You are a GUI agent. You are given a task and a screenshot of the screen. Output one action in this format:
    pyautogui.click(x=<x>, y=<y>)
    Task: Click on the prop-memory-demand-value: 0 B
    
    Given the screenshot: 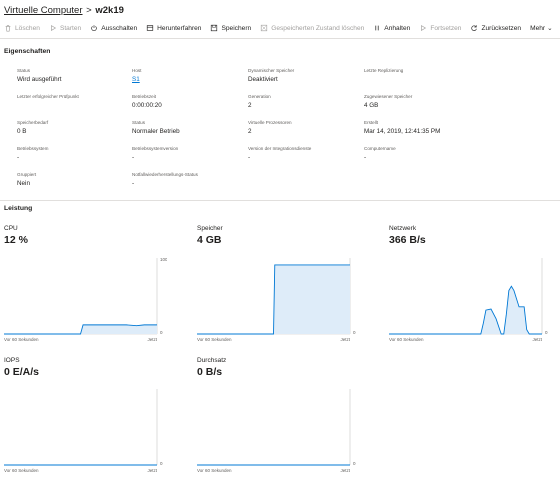 What is the action you would take?
    pyautogui.click(x=22, y=131)
    